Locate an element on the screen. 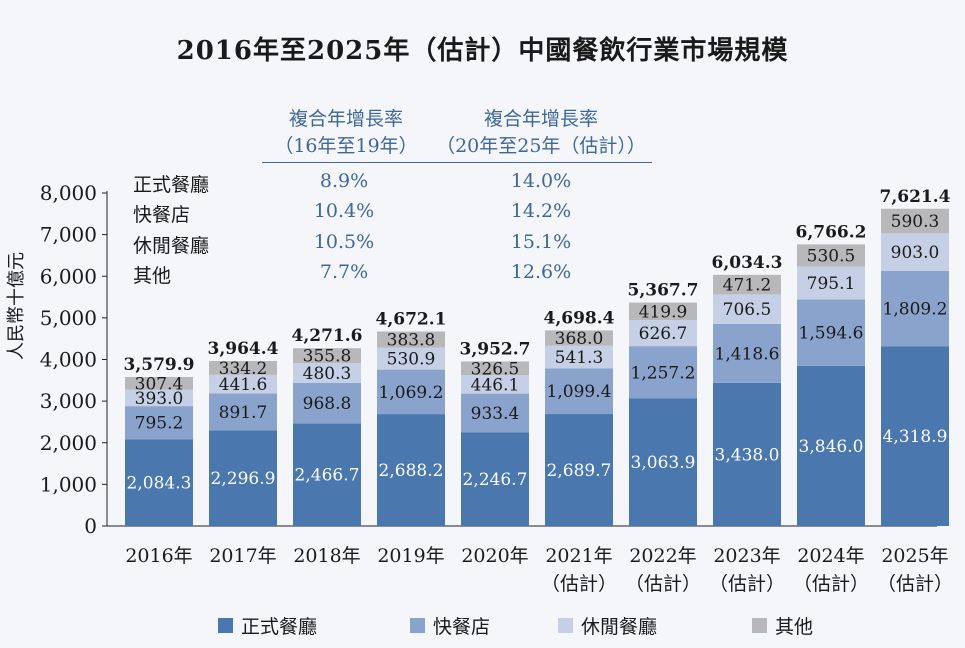 Image resolution: width=965 pixels, height=648 pixels. data-label: 1,809.2 is located at coordinates (915, 310).